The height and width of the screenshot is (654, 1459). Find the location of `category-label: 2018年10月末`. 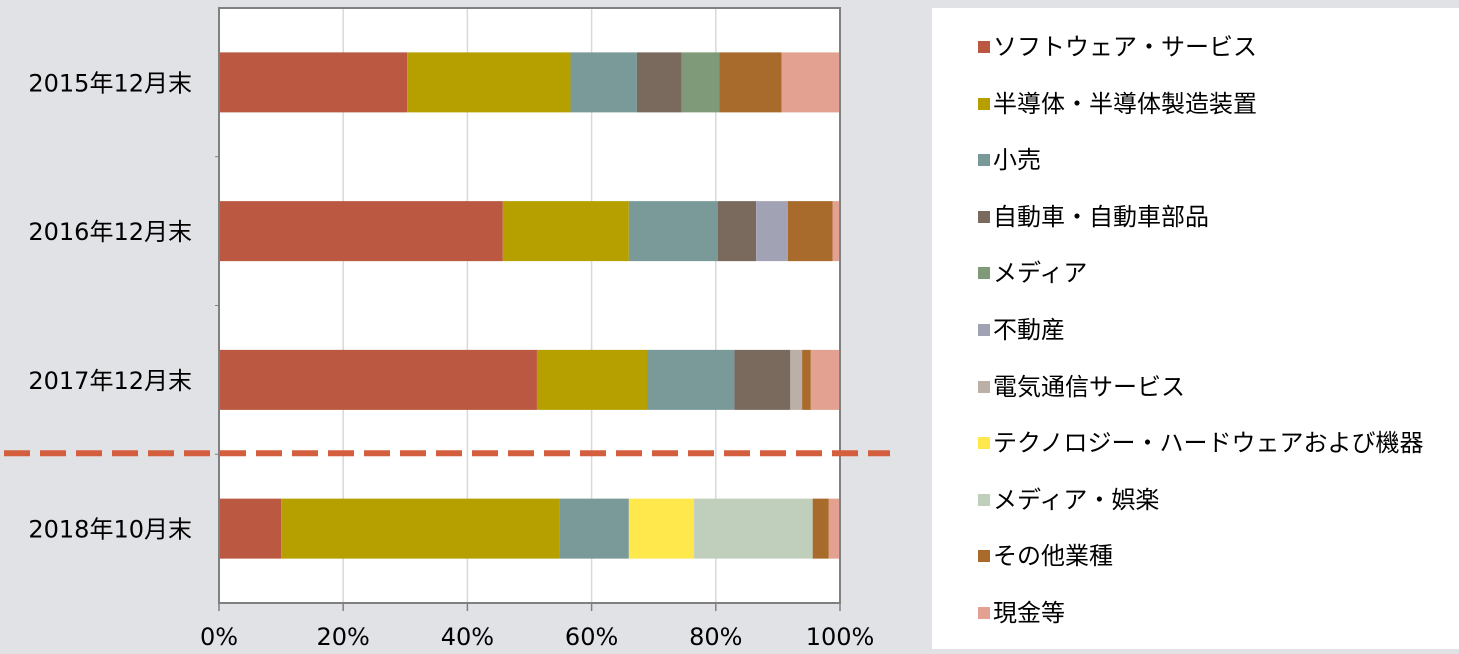

category-label: 2018年10月末 is located at coordinates (110, 530).